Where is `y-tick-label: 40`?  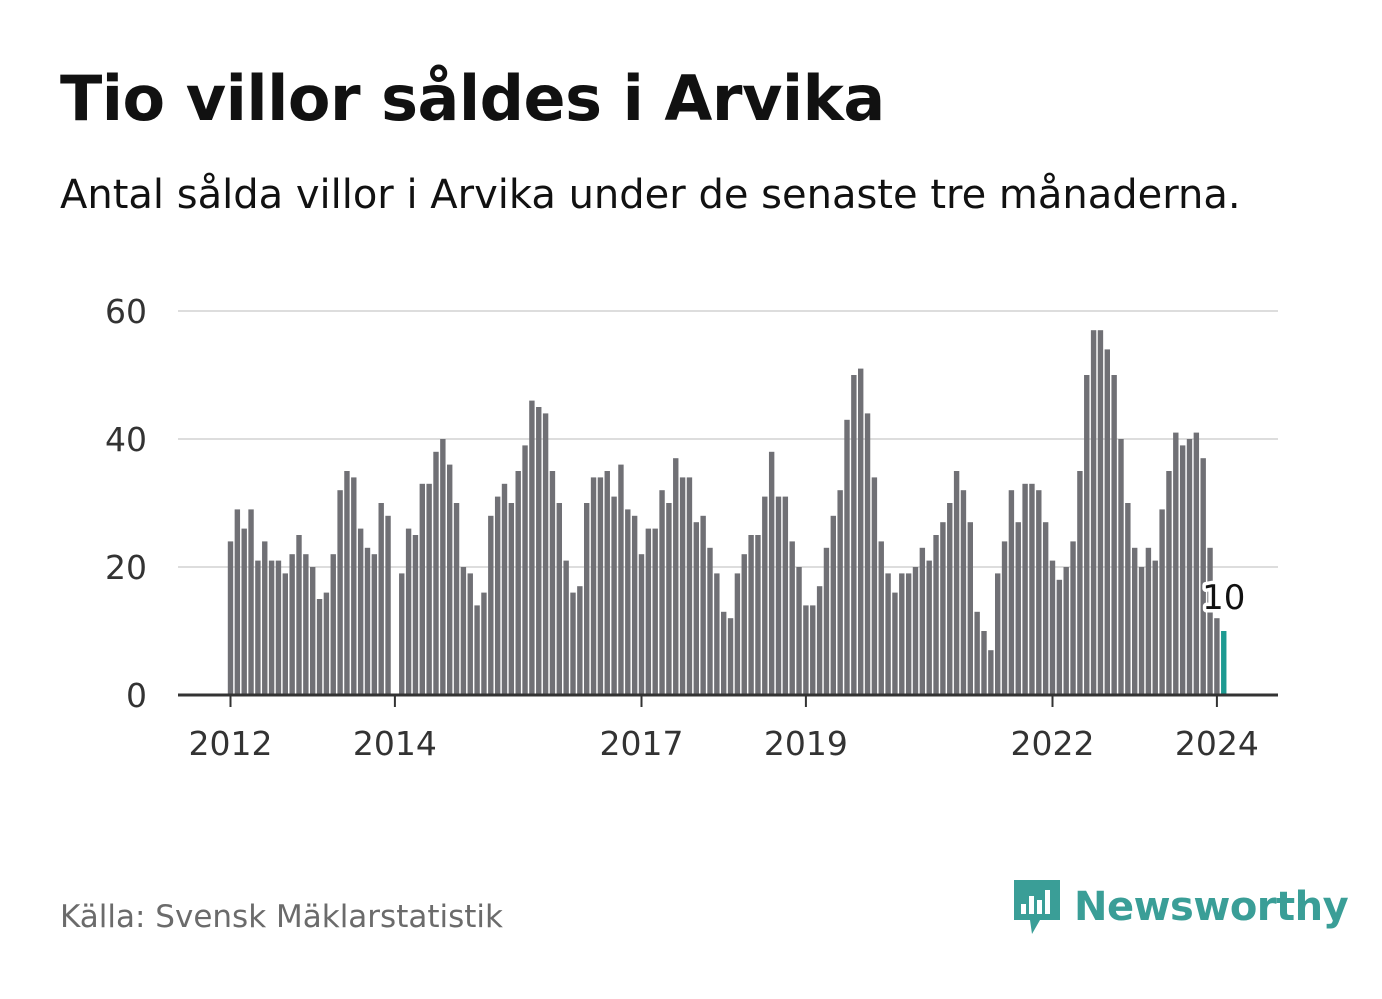
y-tick-label: 40 is located at coordinates (126, 439).